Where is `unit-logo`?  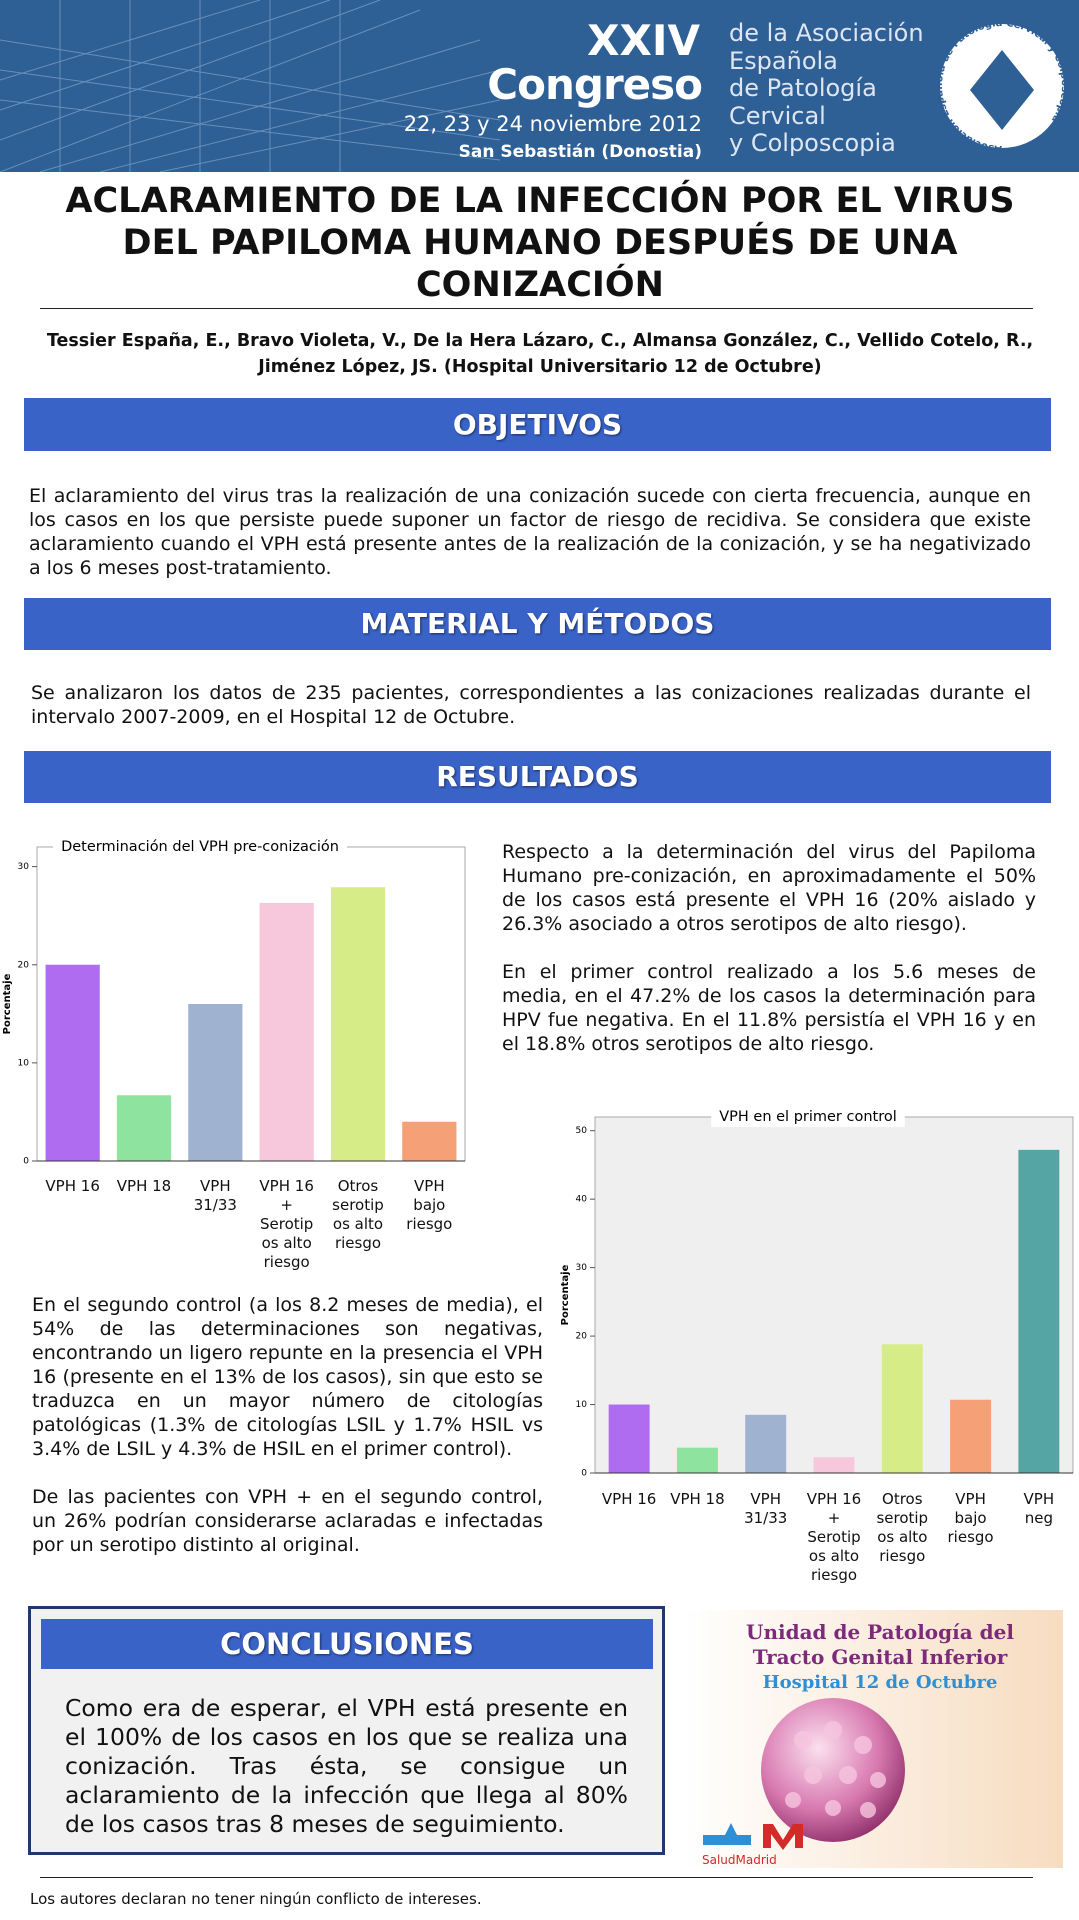 unit-logo is located at coordinates (873, 1739).